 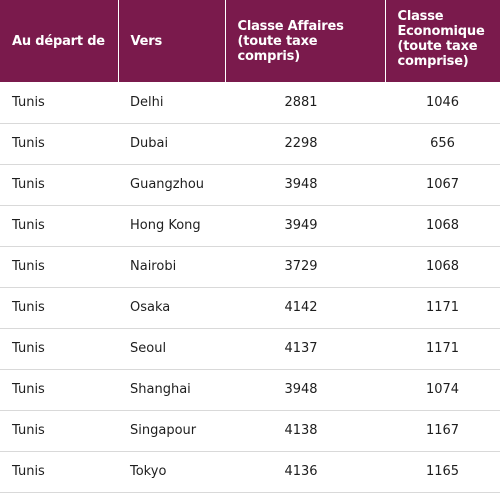 What do you see at coordinates (59, 41) in the screenshot?
I see `column-header-departure: Au départ de` at bounding box center [59, 41].